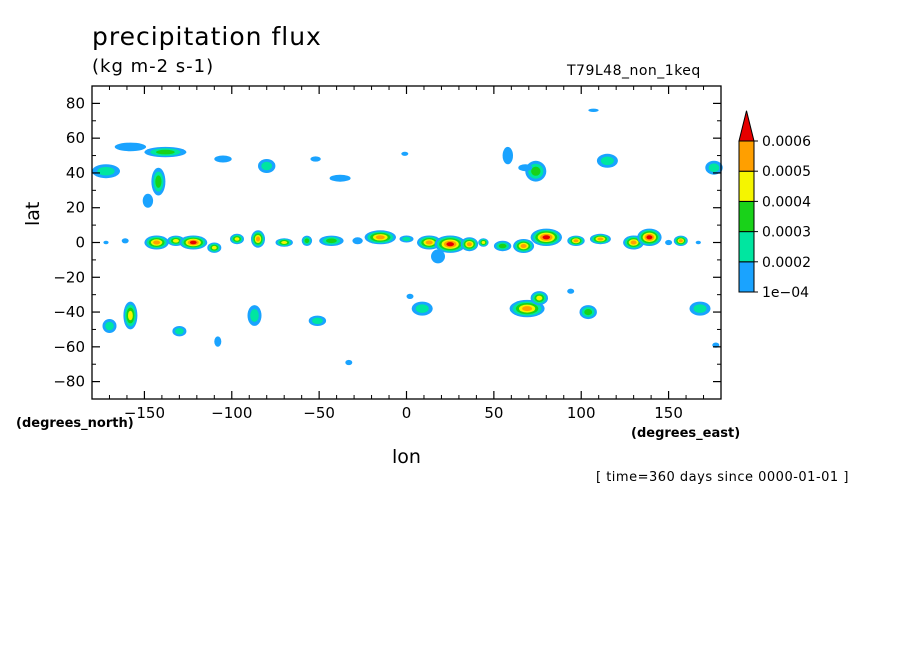  I want to click on y-tick-label: 0, so click(80, 243).